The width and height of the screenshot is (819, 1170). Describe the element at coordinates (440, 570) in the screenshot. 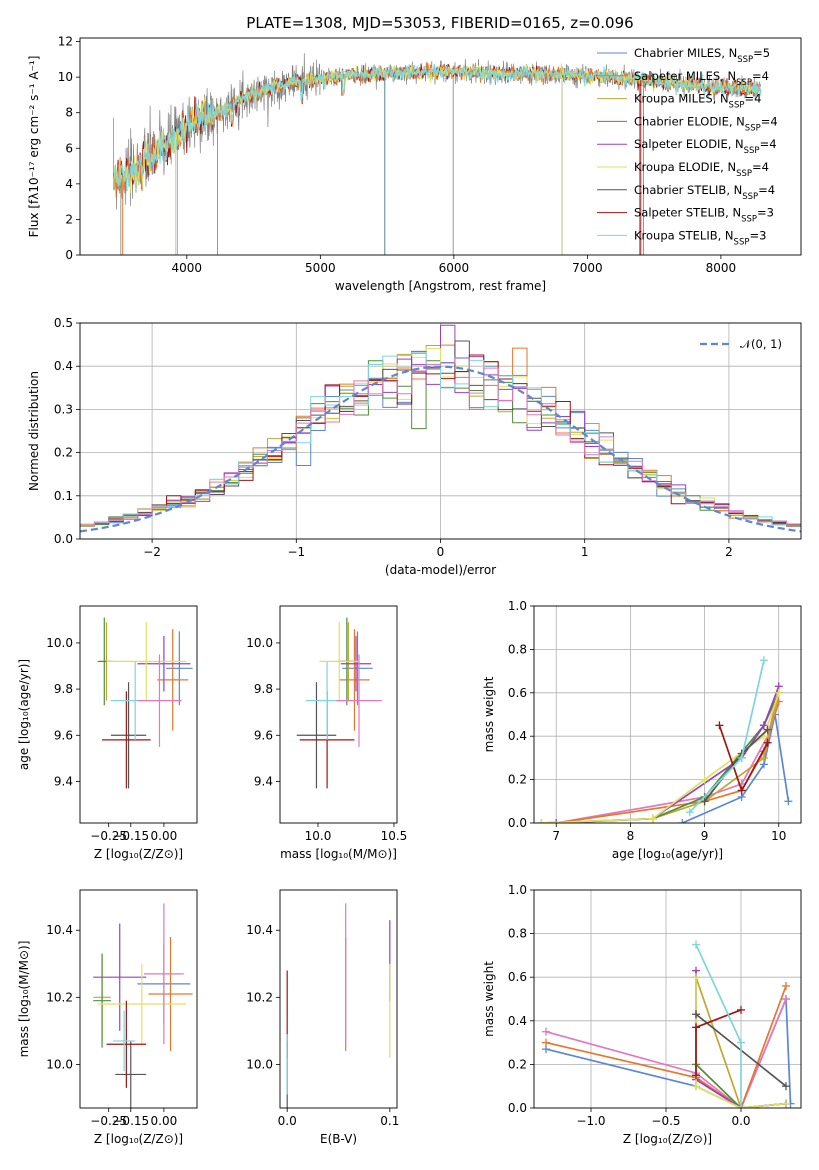

I see `x-axis-label: (data-model)/error` at that location.